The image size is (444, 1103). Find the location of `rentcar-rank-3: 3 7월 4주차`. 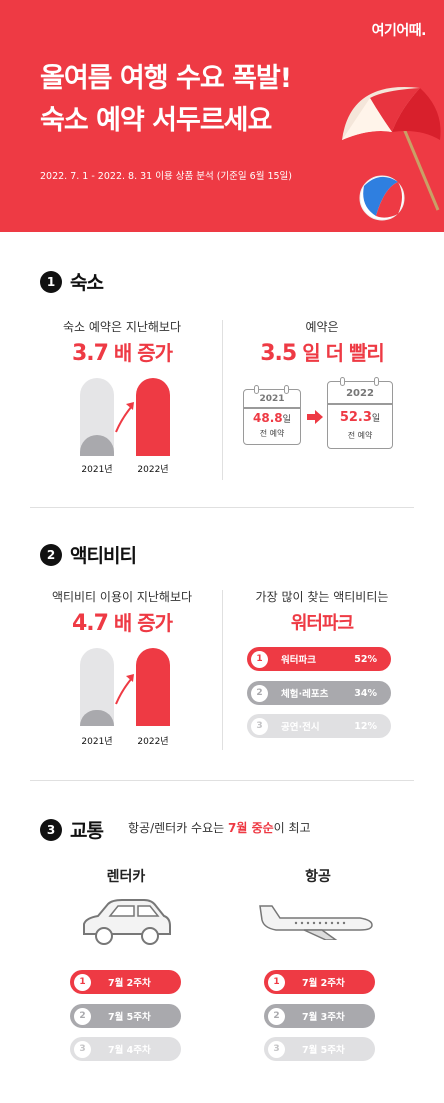

rentcar-rank-3: 3 7월 4주차 is located at coordinates (125, 1049).